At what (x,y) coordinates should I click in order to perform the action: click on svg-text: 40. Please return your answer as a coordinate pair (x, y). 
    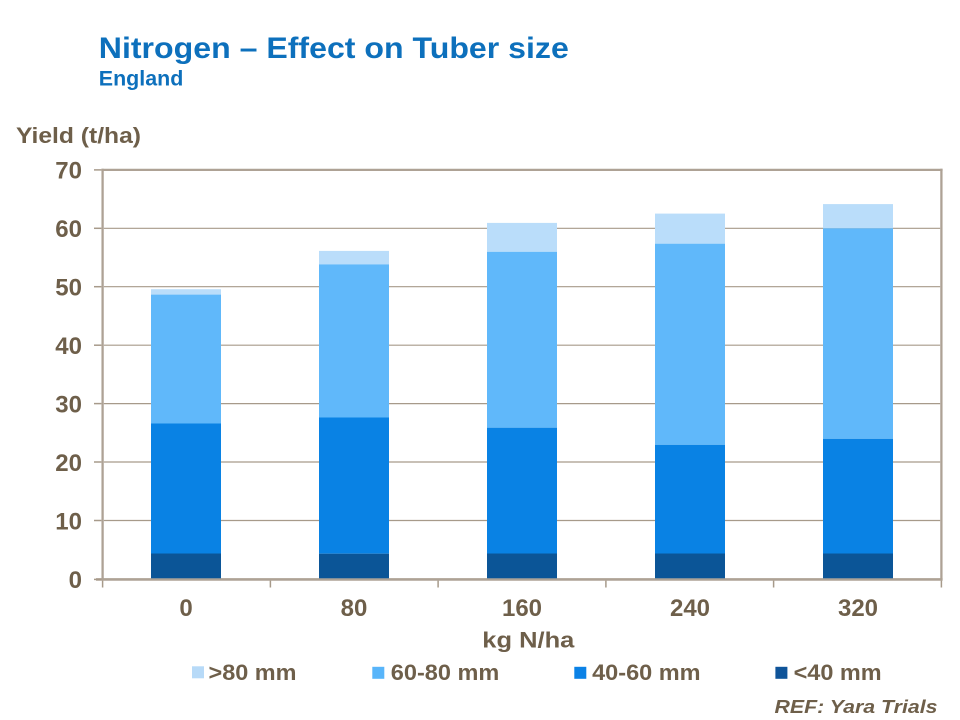
    Looking at the image, I should click on (68, 346).